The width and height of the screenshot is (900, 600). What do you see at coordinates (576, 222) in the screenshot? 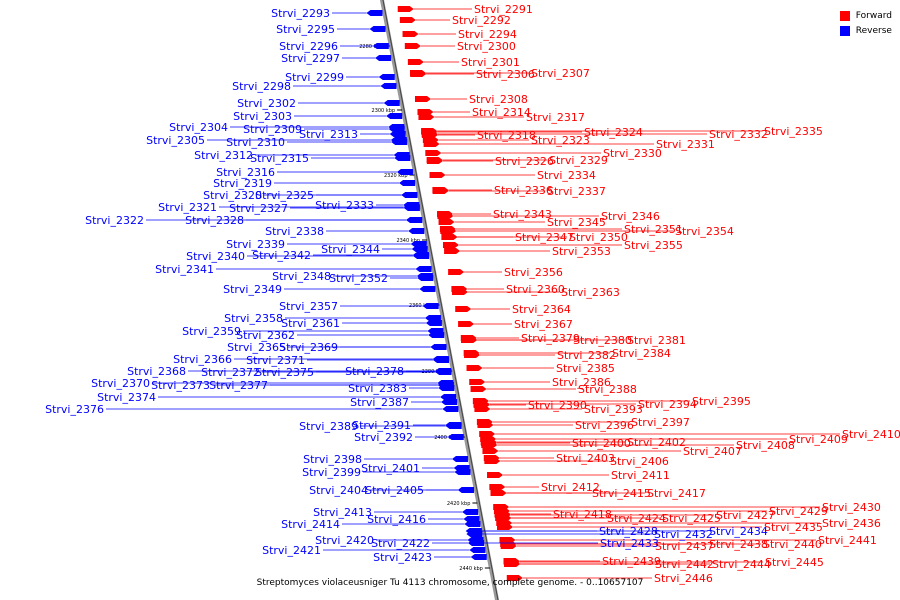
I see `forward-gene-label: Strvi_2345` at bounding box center [576, 222].